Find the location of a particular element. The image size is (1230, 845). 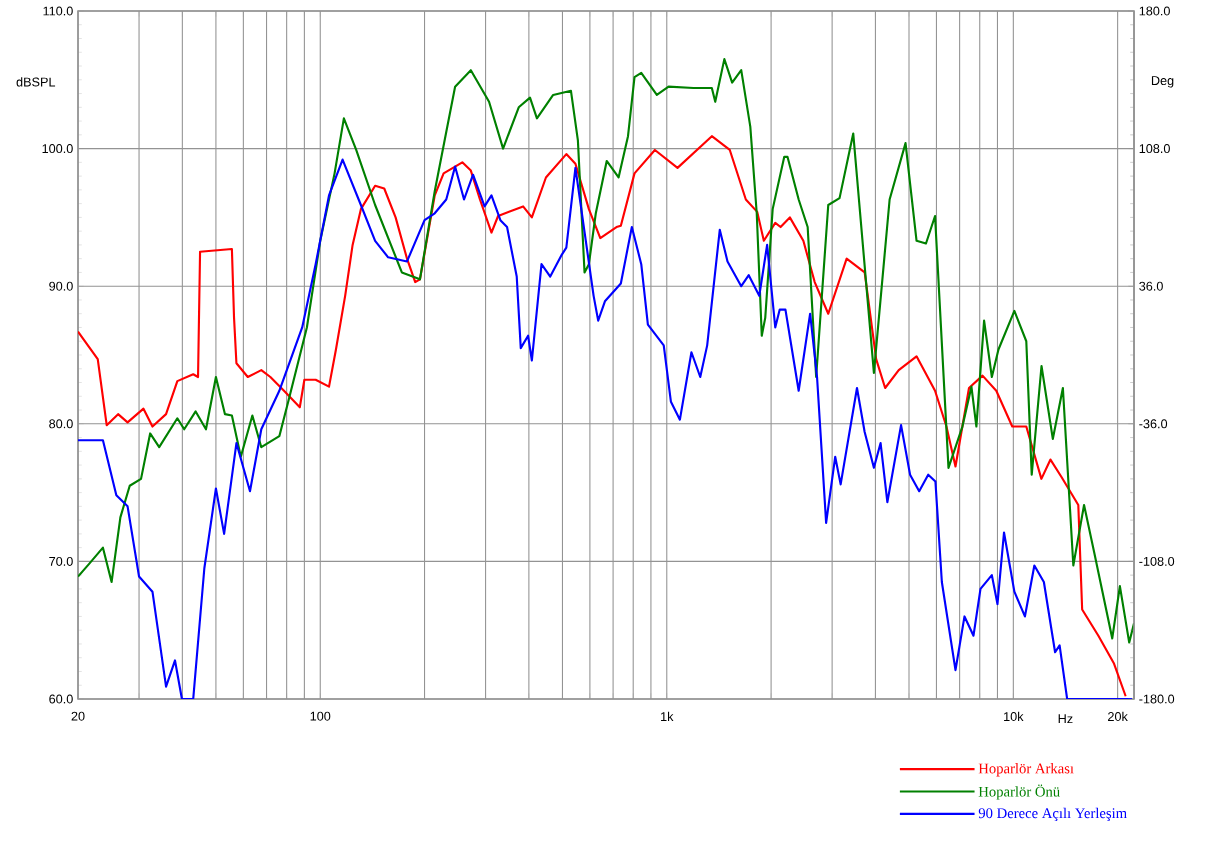

x-tick-label: 10k is located at coordinates (1014, 716).